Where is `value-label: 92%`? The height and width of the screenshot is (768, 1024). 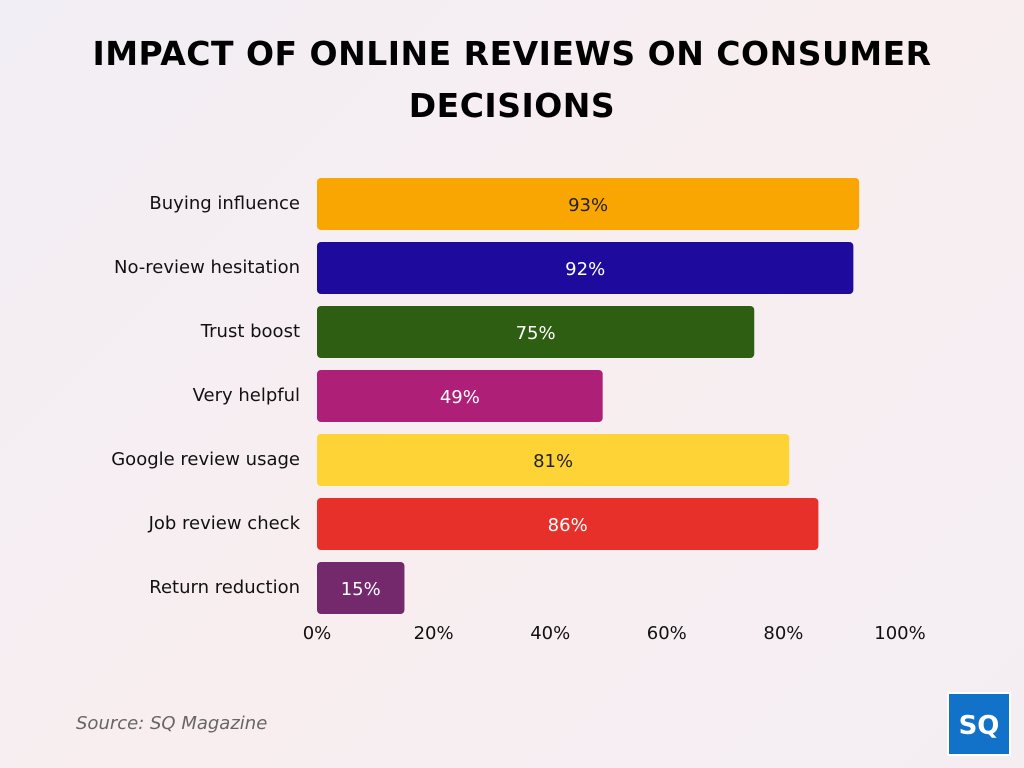
value-label: 92% is located at coordinates (585, 269).